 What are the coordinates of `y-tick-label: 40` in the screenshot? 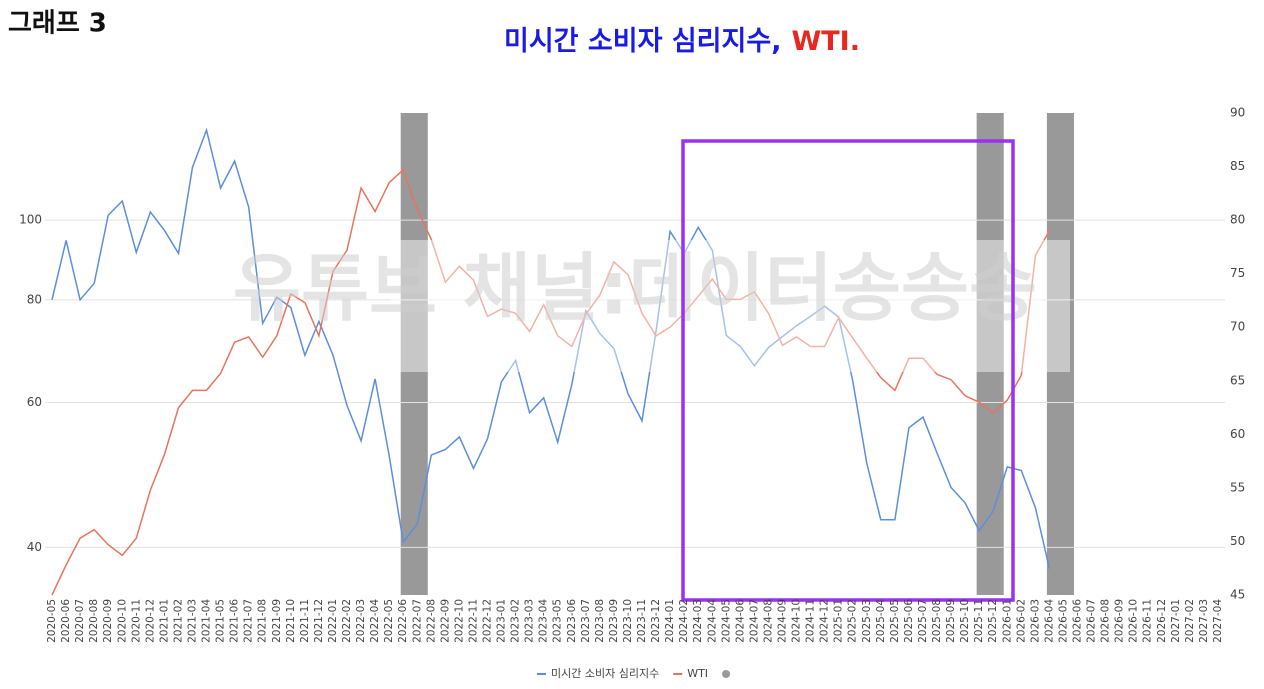 It's located at (34, 547).